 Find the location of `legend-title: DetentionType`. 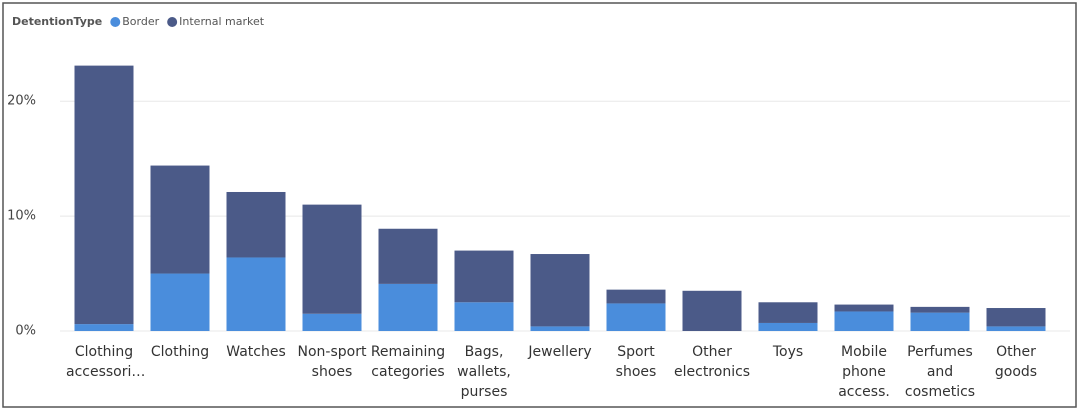

legend-title: DetentionType is located at coordinates (57, 21).